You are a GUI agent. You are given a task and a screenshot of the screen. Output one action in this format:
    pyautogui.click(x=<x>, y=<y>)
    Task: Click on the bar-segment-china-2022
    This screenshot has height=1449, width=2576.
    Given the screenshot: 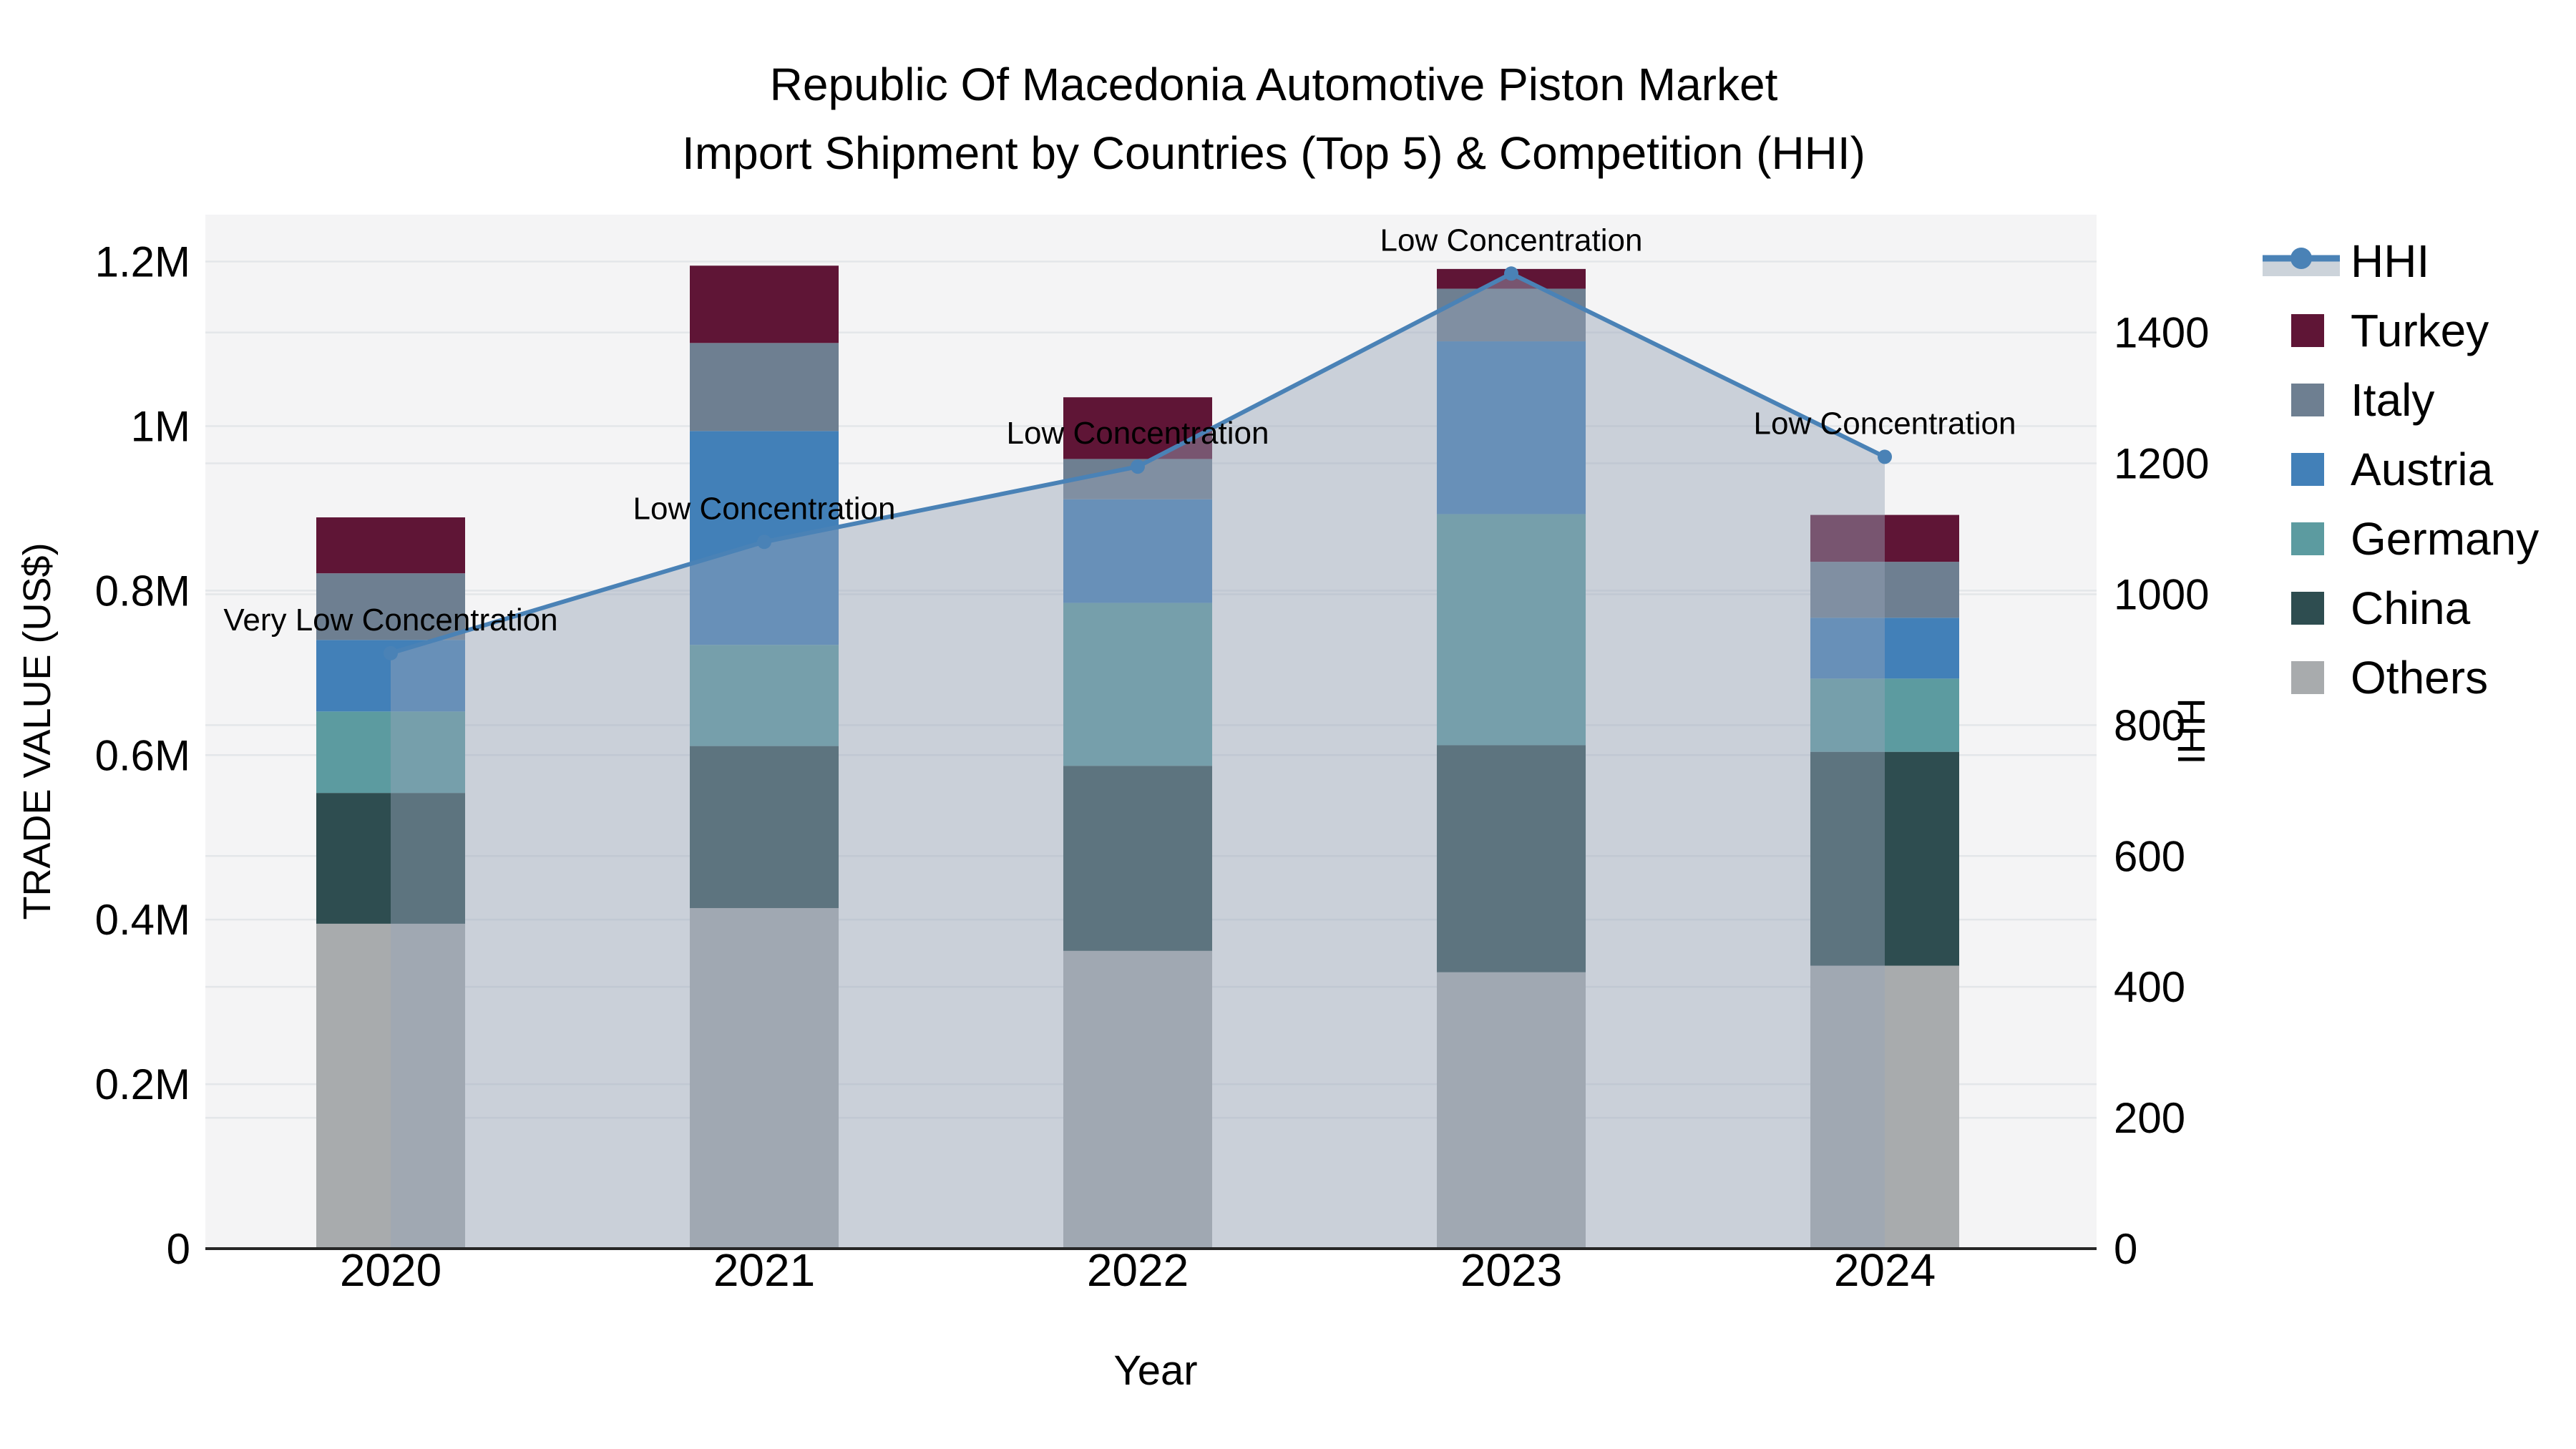 What is the action you would take?
    pyautogui.click(x=1137, y=858)
    